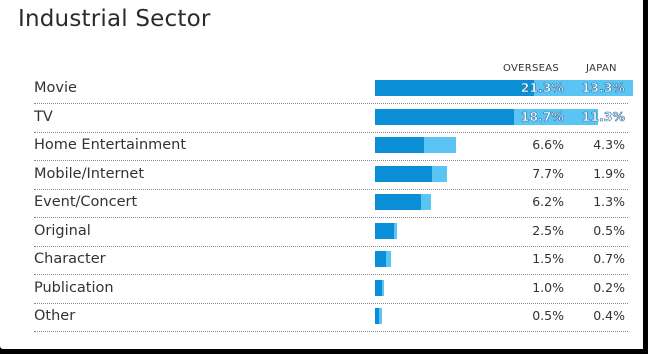 The width and height of the screenshot is (648, 354). Describe the element at coordinates (110, 145) in the screenshot. I see `category-label: Home Entertainment` at that location.